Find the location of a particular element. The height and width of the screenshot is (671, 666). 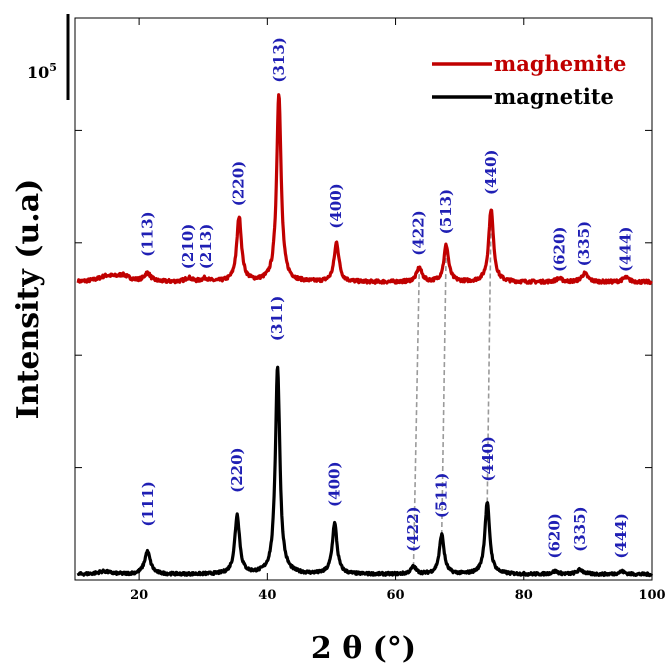

peak-label: (113) is located at coordinates (147, 234).